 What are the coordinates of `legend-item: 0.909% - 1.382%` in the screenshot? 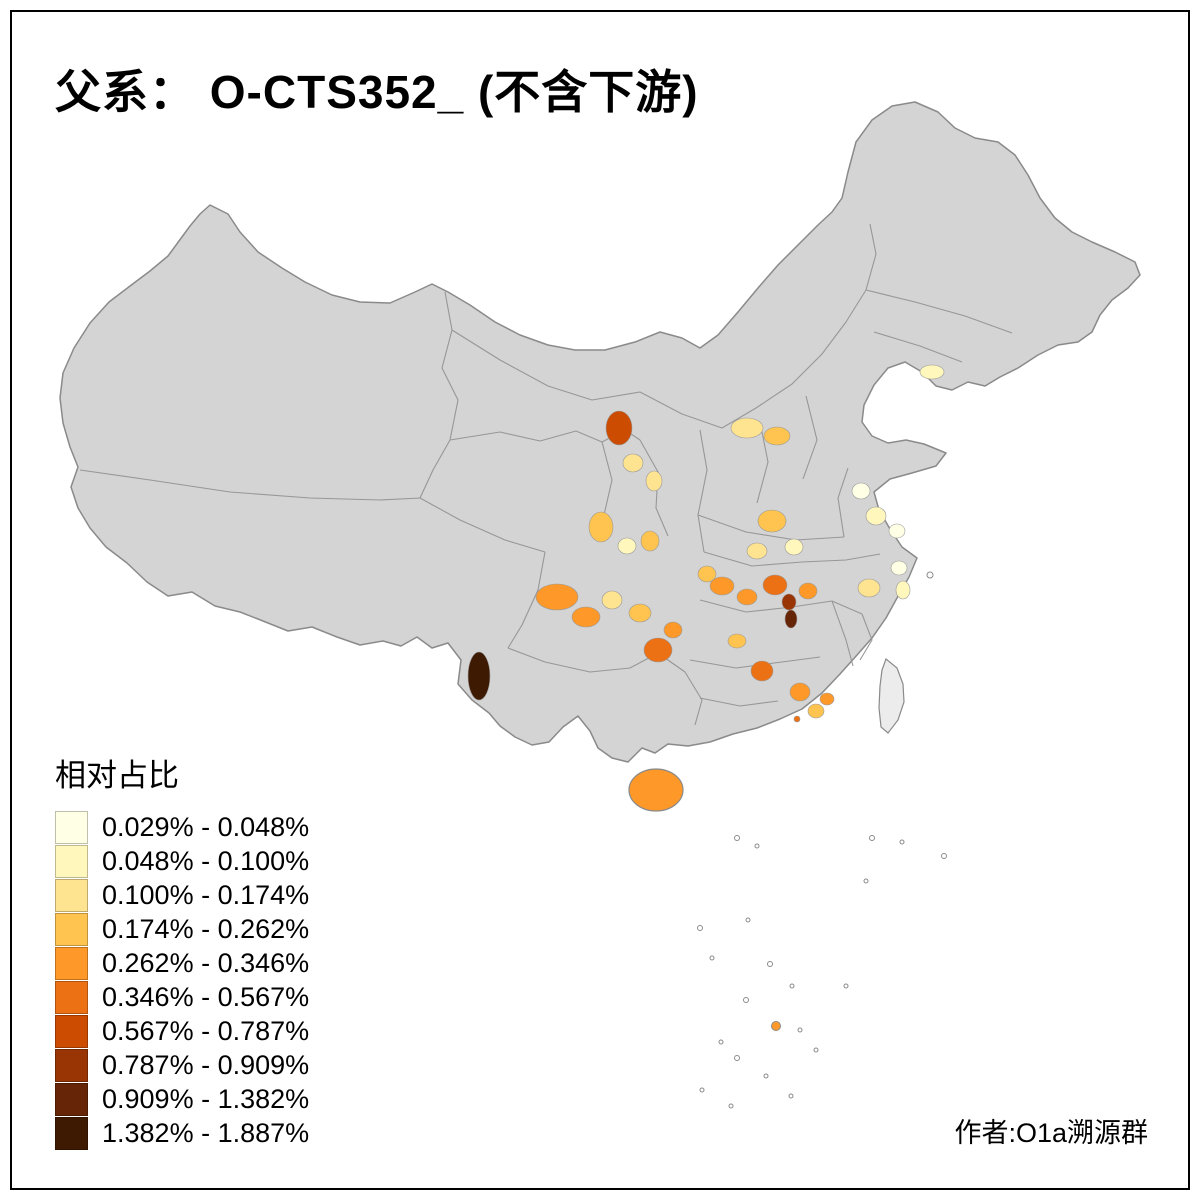 It's located at (182, 1099).